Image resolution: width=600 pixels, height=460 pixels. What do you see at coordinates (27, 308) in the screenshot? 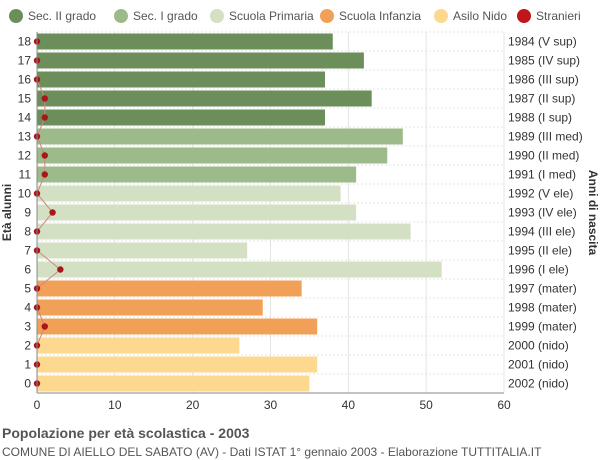
I see `age-tick-label: 4` at bounding box center [27, 308].